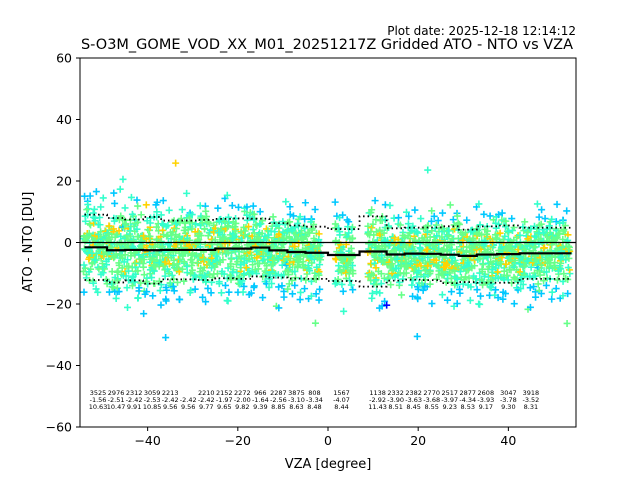 This screenshot has height=480, width=640. What do you see at coordinates (377, 393) in the screenshot?
I see `bin-count-label: 1138` at bounding box center [377, 393].